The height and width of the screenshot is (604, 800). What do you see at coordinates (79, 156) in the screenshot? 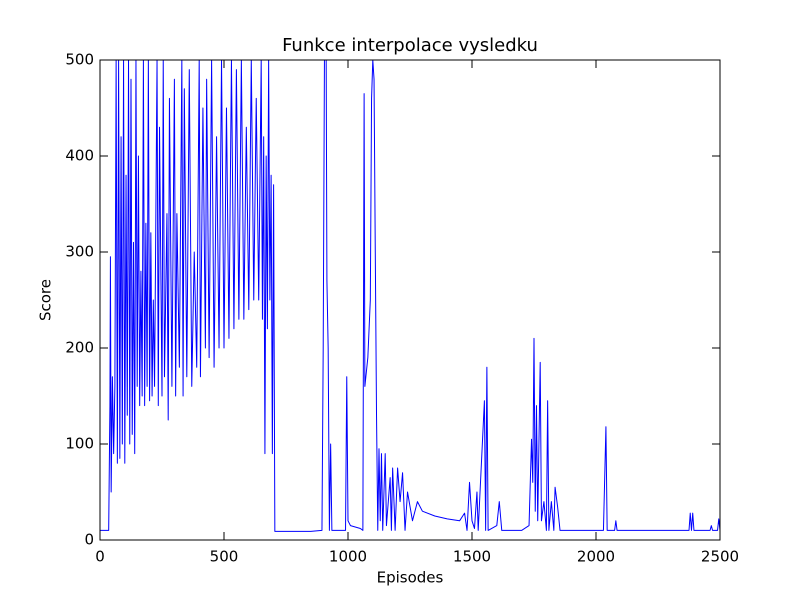
I see `y-tick-label: 400` at bounding box center [79, 156].